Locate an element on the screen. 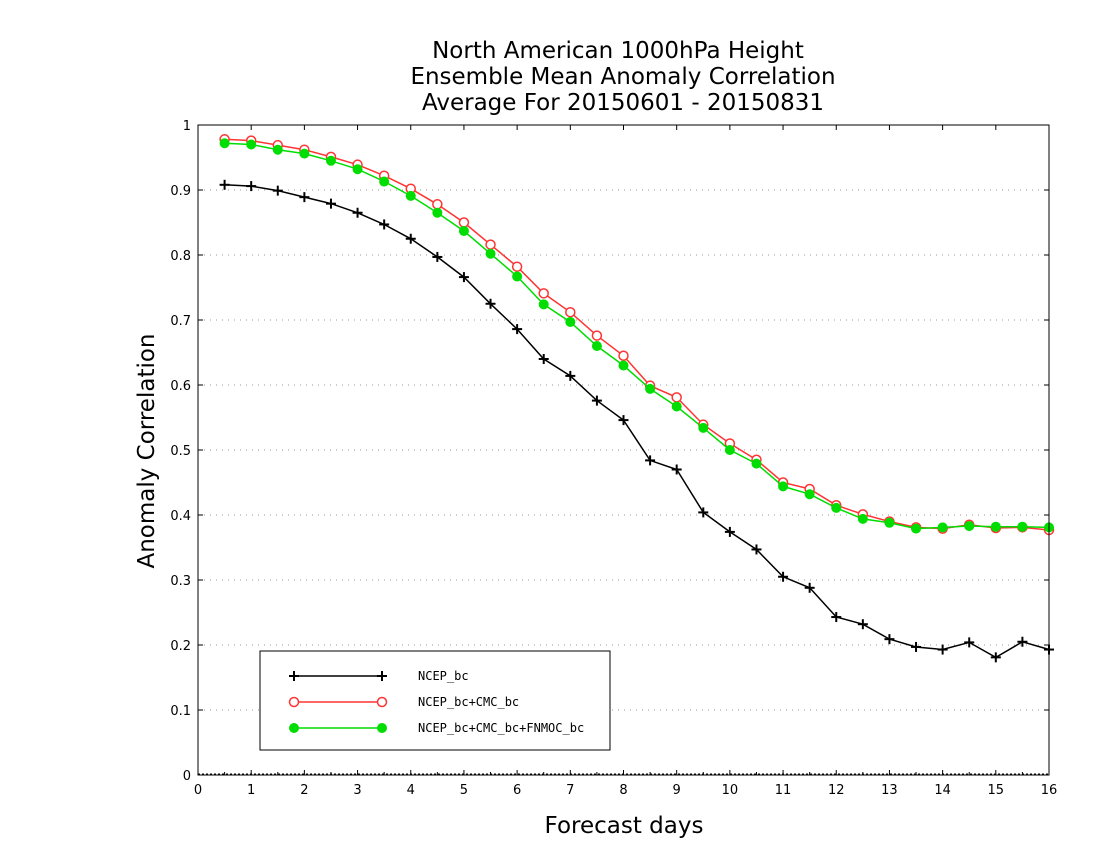 This screenshot has width=1100, height=850. y-tick-label: 0.7 is located at coordinates (180, 321).